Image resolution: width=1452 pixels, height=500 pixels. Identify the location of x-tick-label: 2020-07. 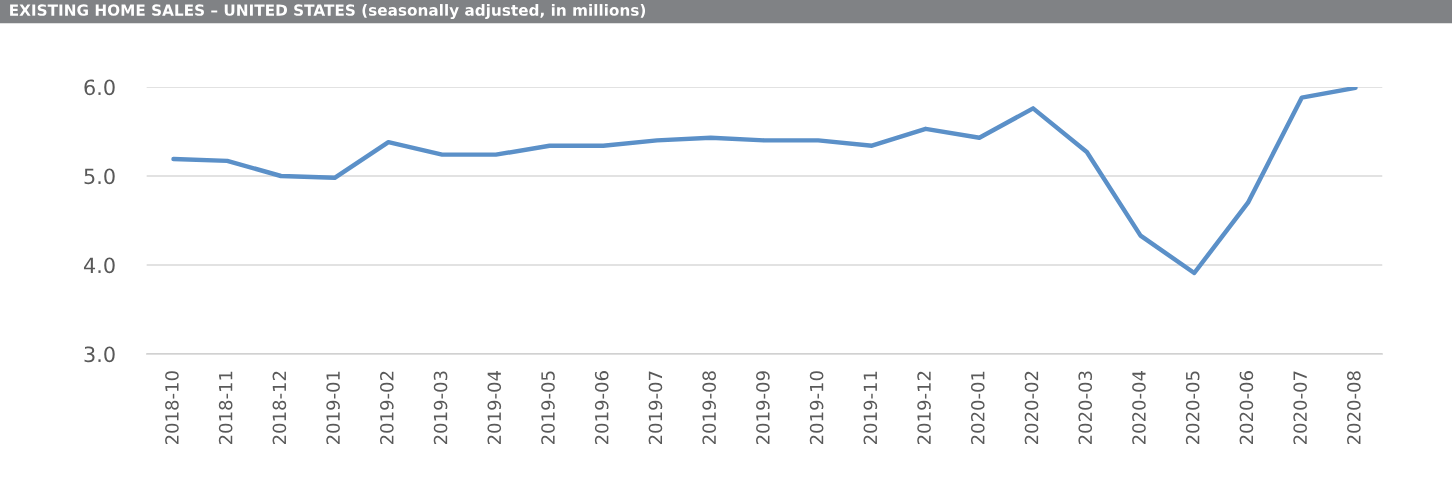
(1300, 408).